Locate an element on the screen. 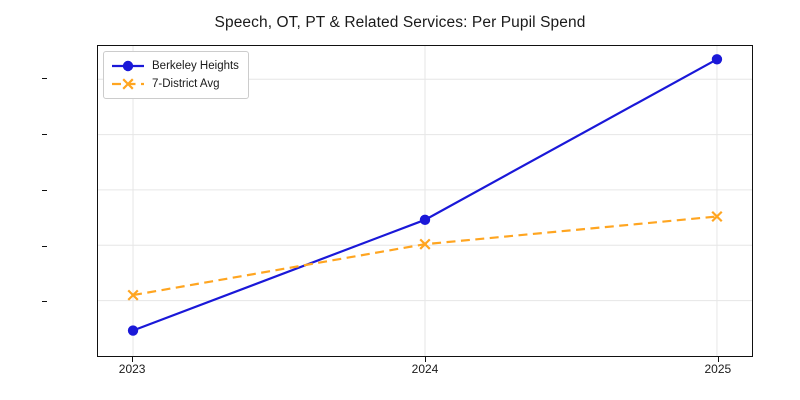 The height and width of the screenshot is (400, 800). x-tick-label: 2024 is located at coordinates (425, 369).